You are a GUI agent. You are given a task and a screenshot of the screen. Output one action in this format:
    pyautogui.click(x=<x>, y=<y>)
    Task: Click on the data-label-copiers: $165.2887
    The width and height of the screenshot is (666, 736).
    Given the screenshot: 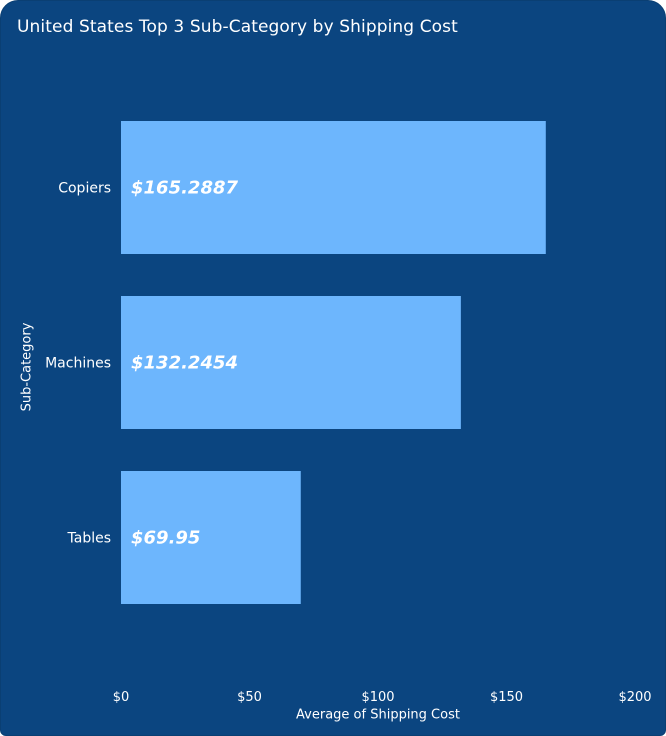 What is the action you would take?
    pyautogui.click(x=185, y=188)
    